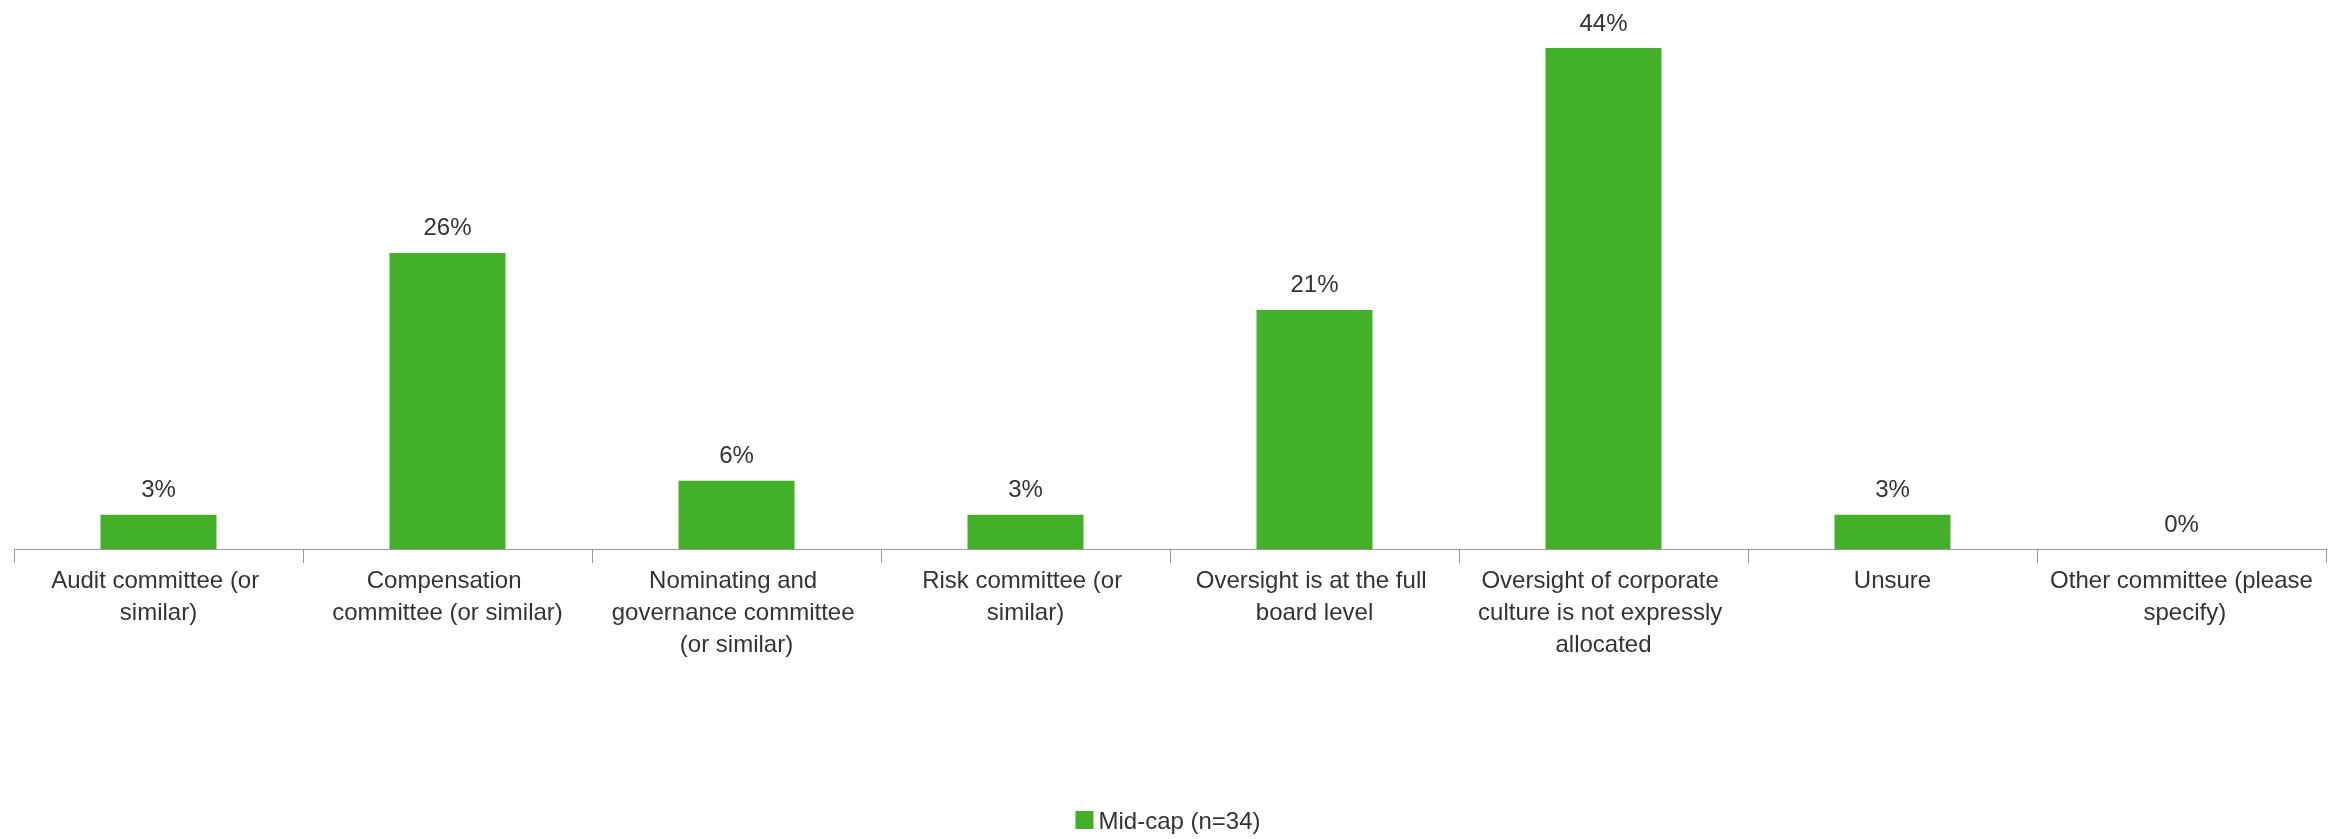 This screenshot has height=839, width=2336. What do you see at coordinates (2181, 595) in the screenshot?
I see `x-tick-label: Other committee (please specify)` at bounding box center [2181, 595].